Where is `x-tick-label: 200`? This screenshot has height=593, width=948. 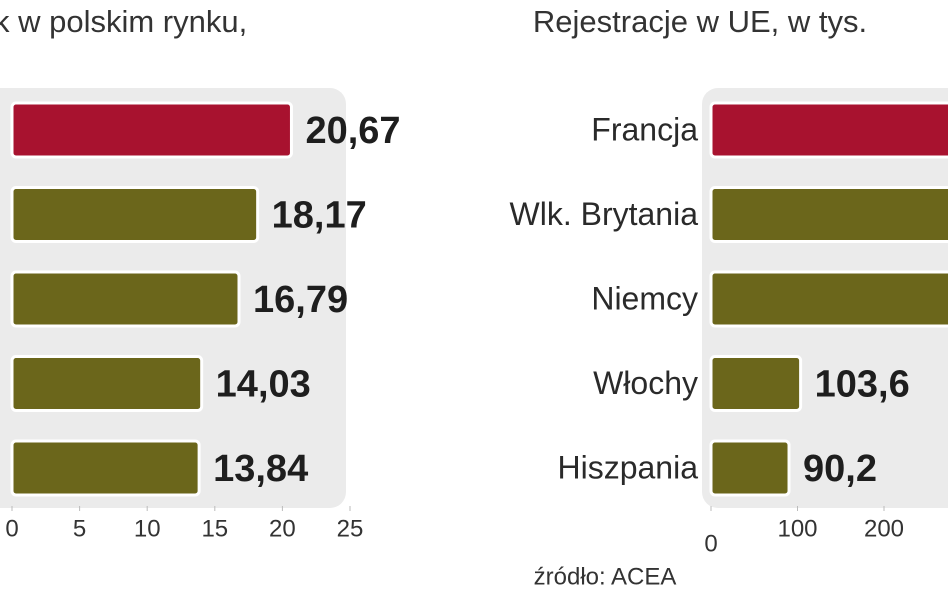
x-tick-label: 200 is located at coordinates (884, 528).